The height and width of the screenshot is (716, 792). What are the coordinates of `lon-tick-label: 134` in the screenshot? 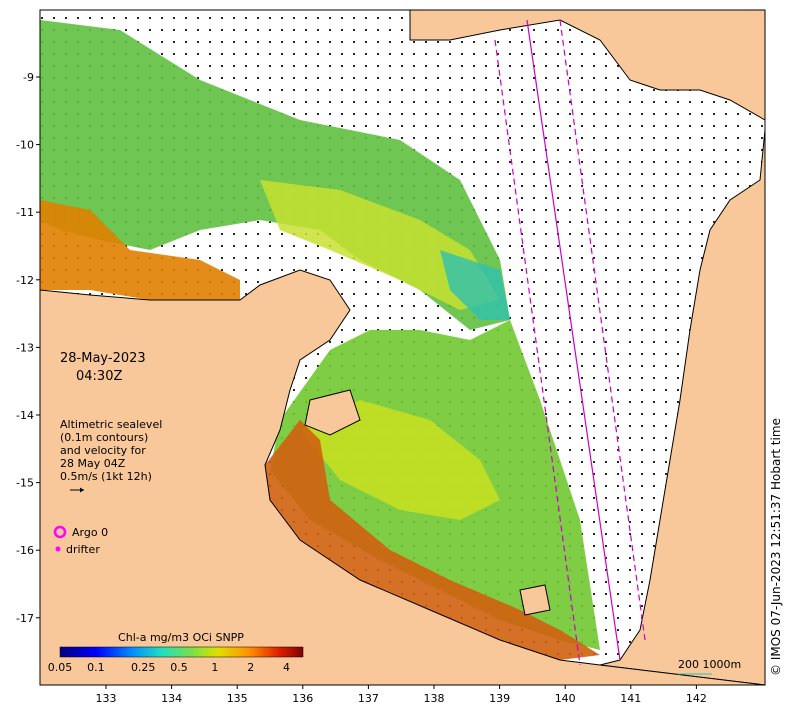 It's located at (171, 698).